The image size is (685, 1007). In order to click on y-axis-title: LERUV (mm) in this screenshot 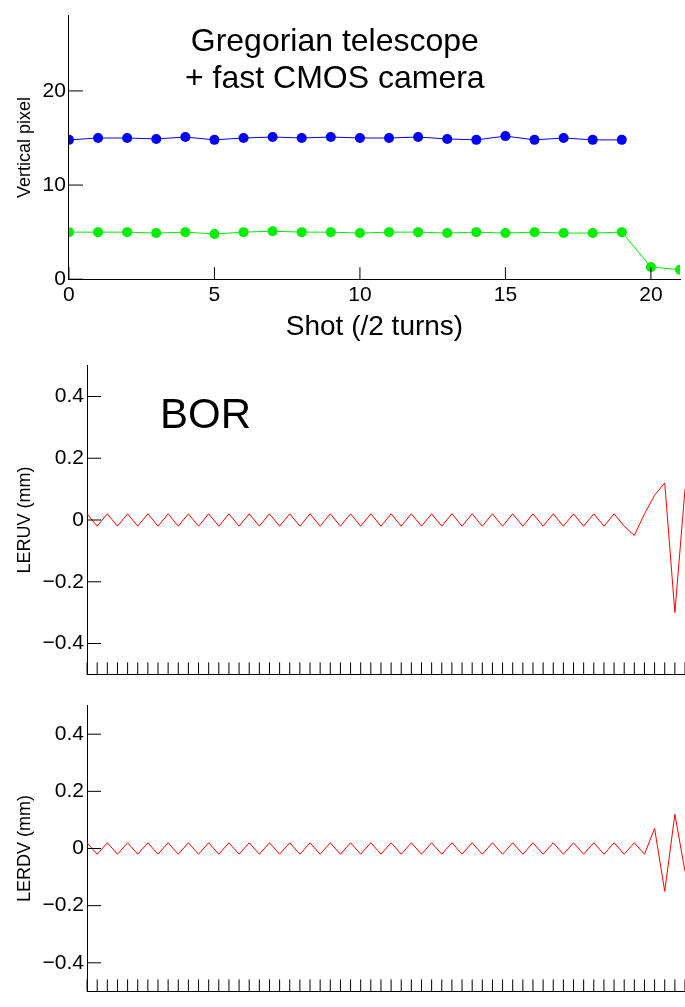, I will do `click(23, 520)`.